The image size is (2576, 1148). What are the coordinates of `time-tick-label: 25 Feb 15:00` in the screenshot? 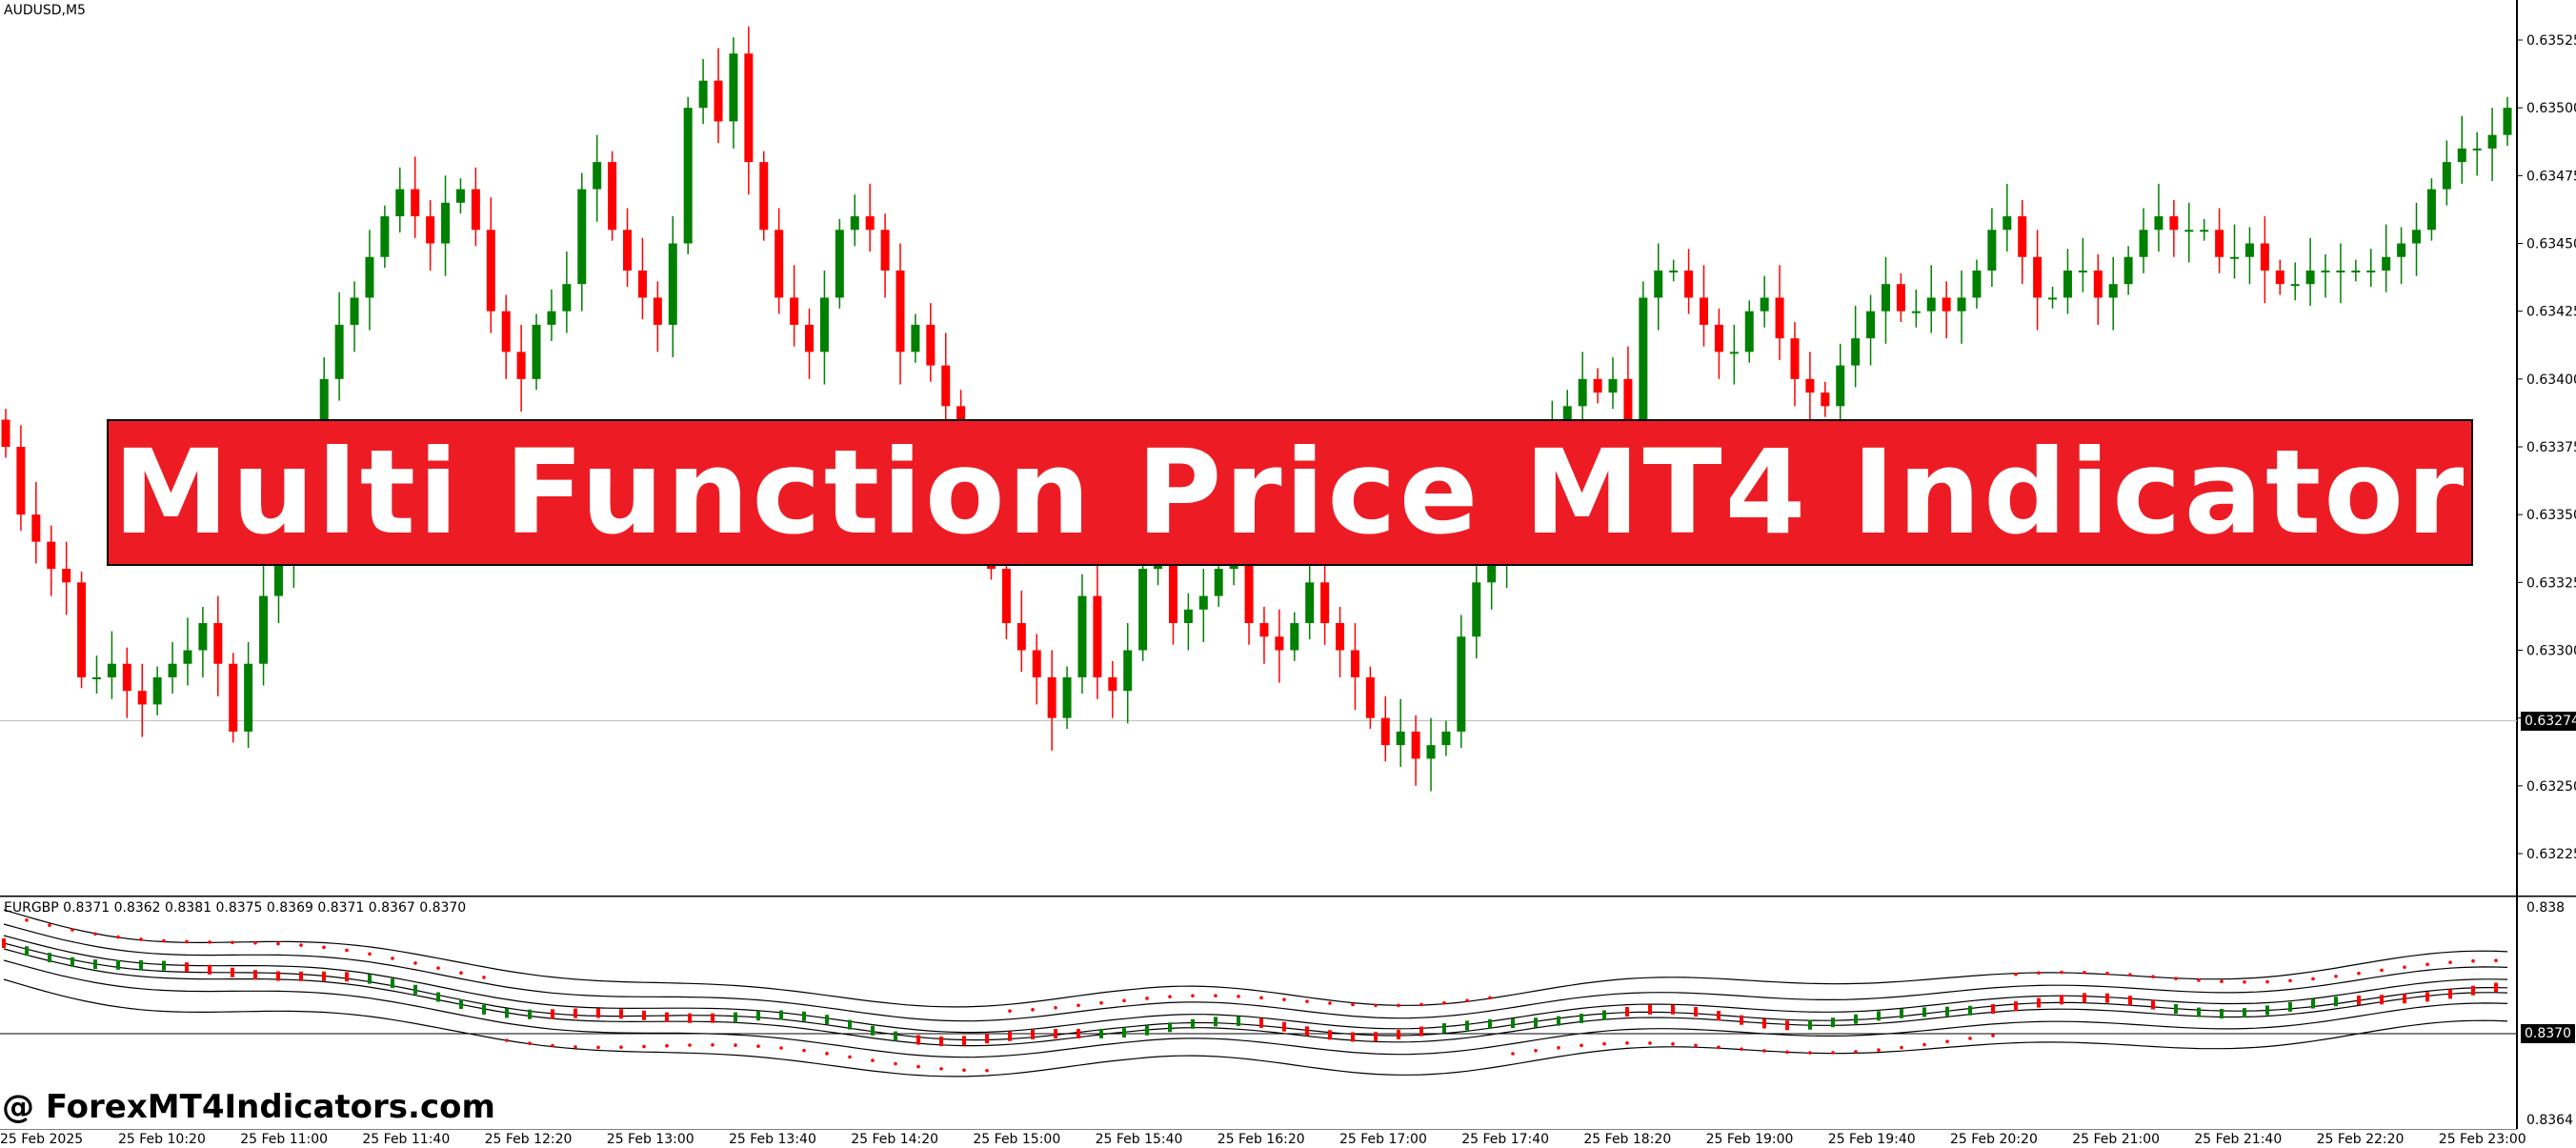 It's located at (1016, 1139).